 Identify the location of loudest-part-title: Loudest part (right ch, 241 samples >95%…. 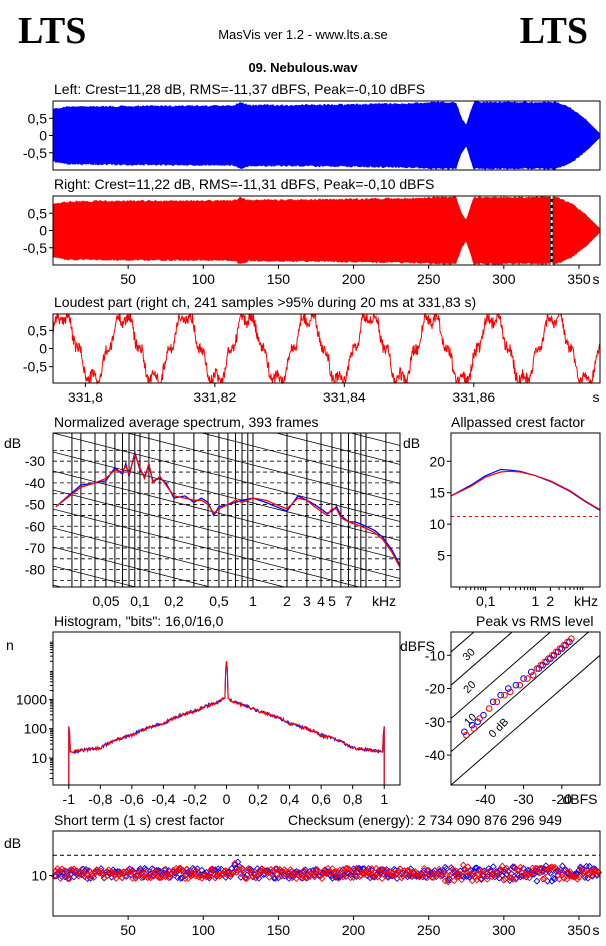
(265, 302).